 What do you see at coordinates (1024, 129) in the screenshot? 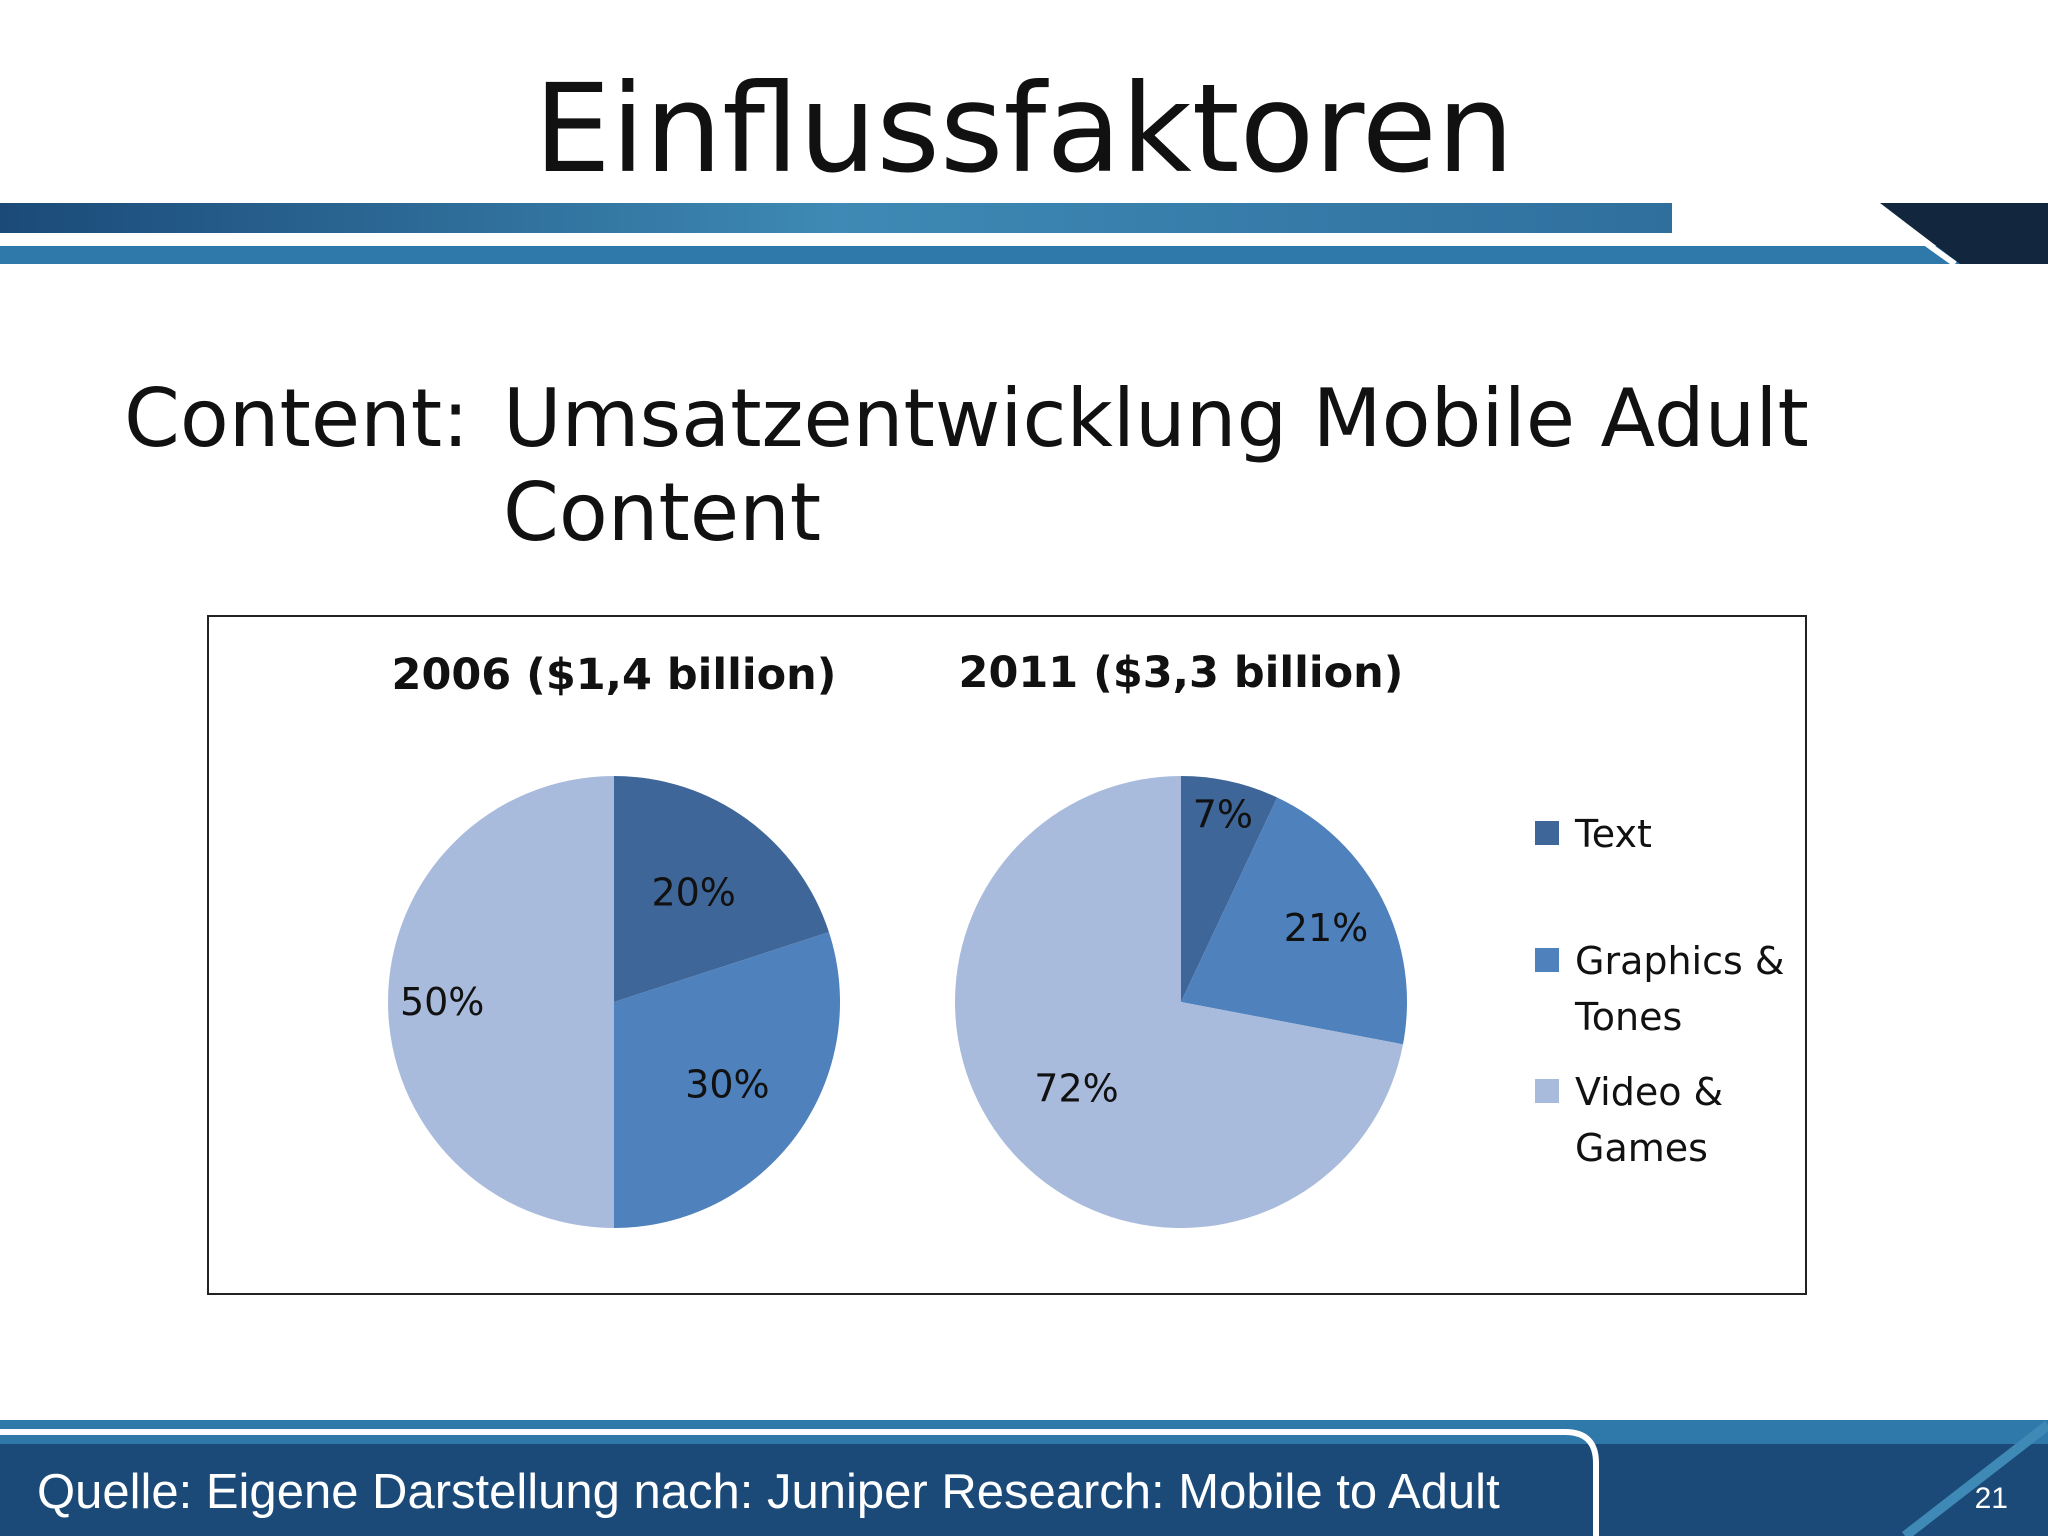
I see `slide-title: Einflussfaktoren` at bounding box center [1024, 129].